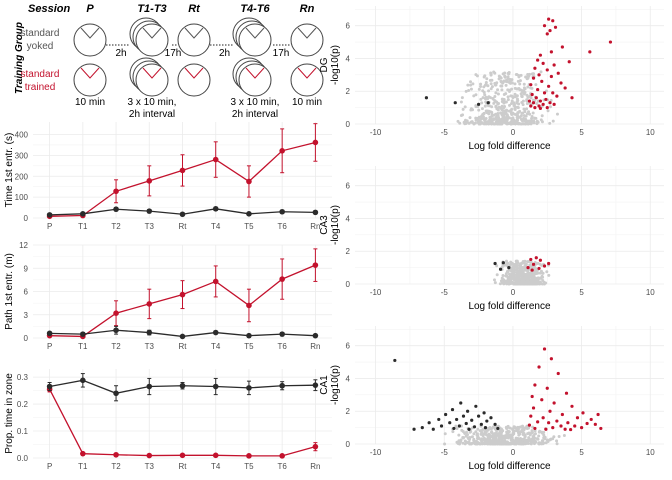  Describe the element at coordinates (335, 385) in the screenshot. I see `y-axis-label: -log10(p)` at that location.